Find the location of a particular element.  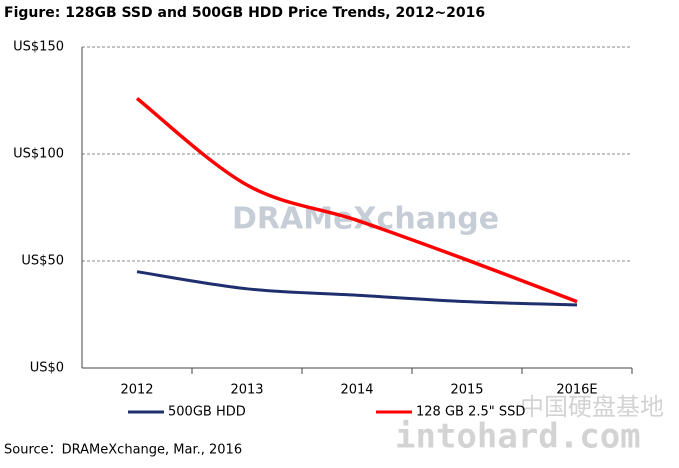

watermark: DRAMeXchange is located at coordinates (365, 219).